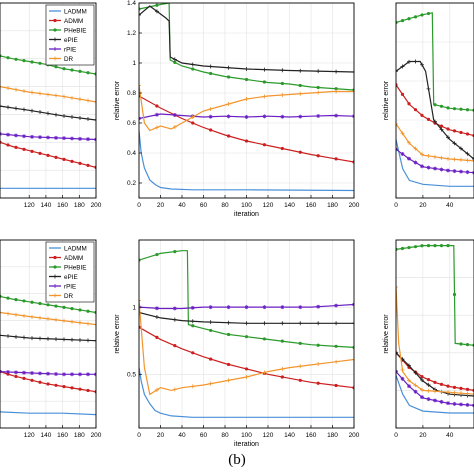  What do you see at coordinates (268, 205) in the screenshot?
I see `x-tick-label: 120` at bounding box center [268, 205].